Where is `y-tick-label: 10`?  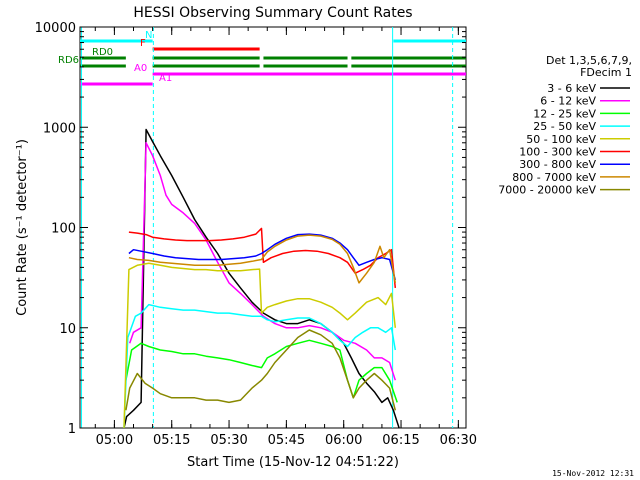 y-tick-label: 10 is located at coordinates (67, 329).